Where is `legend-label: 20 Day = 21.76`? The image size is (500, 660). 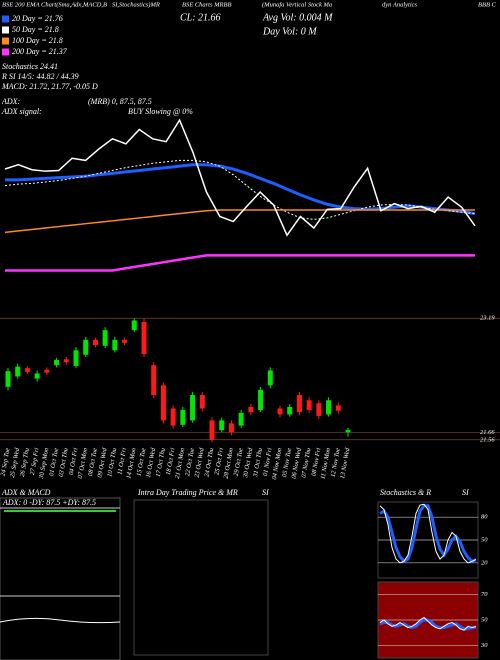
legend-label: 20 Day = 21.76 is located at coordinates (37, 18).